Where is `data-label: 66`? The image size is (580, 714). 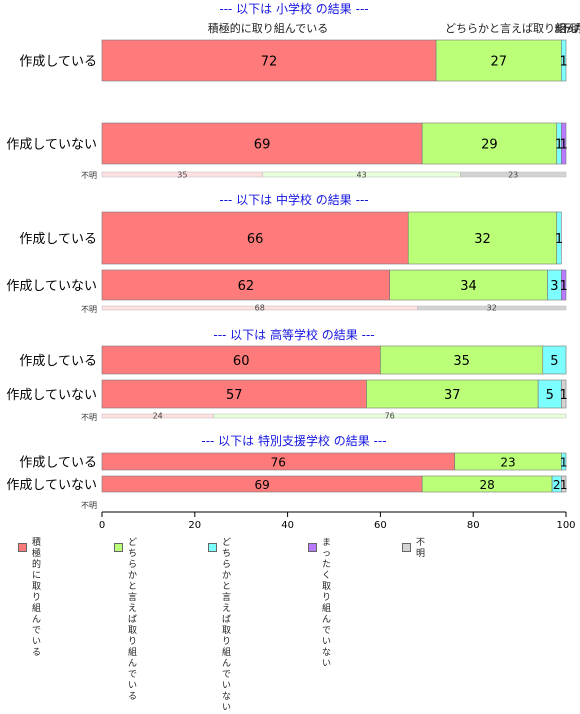
data-label: 66 is located at coordinates (255, 239).